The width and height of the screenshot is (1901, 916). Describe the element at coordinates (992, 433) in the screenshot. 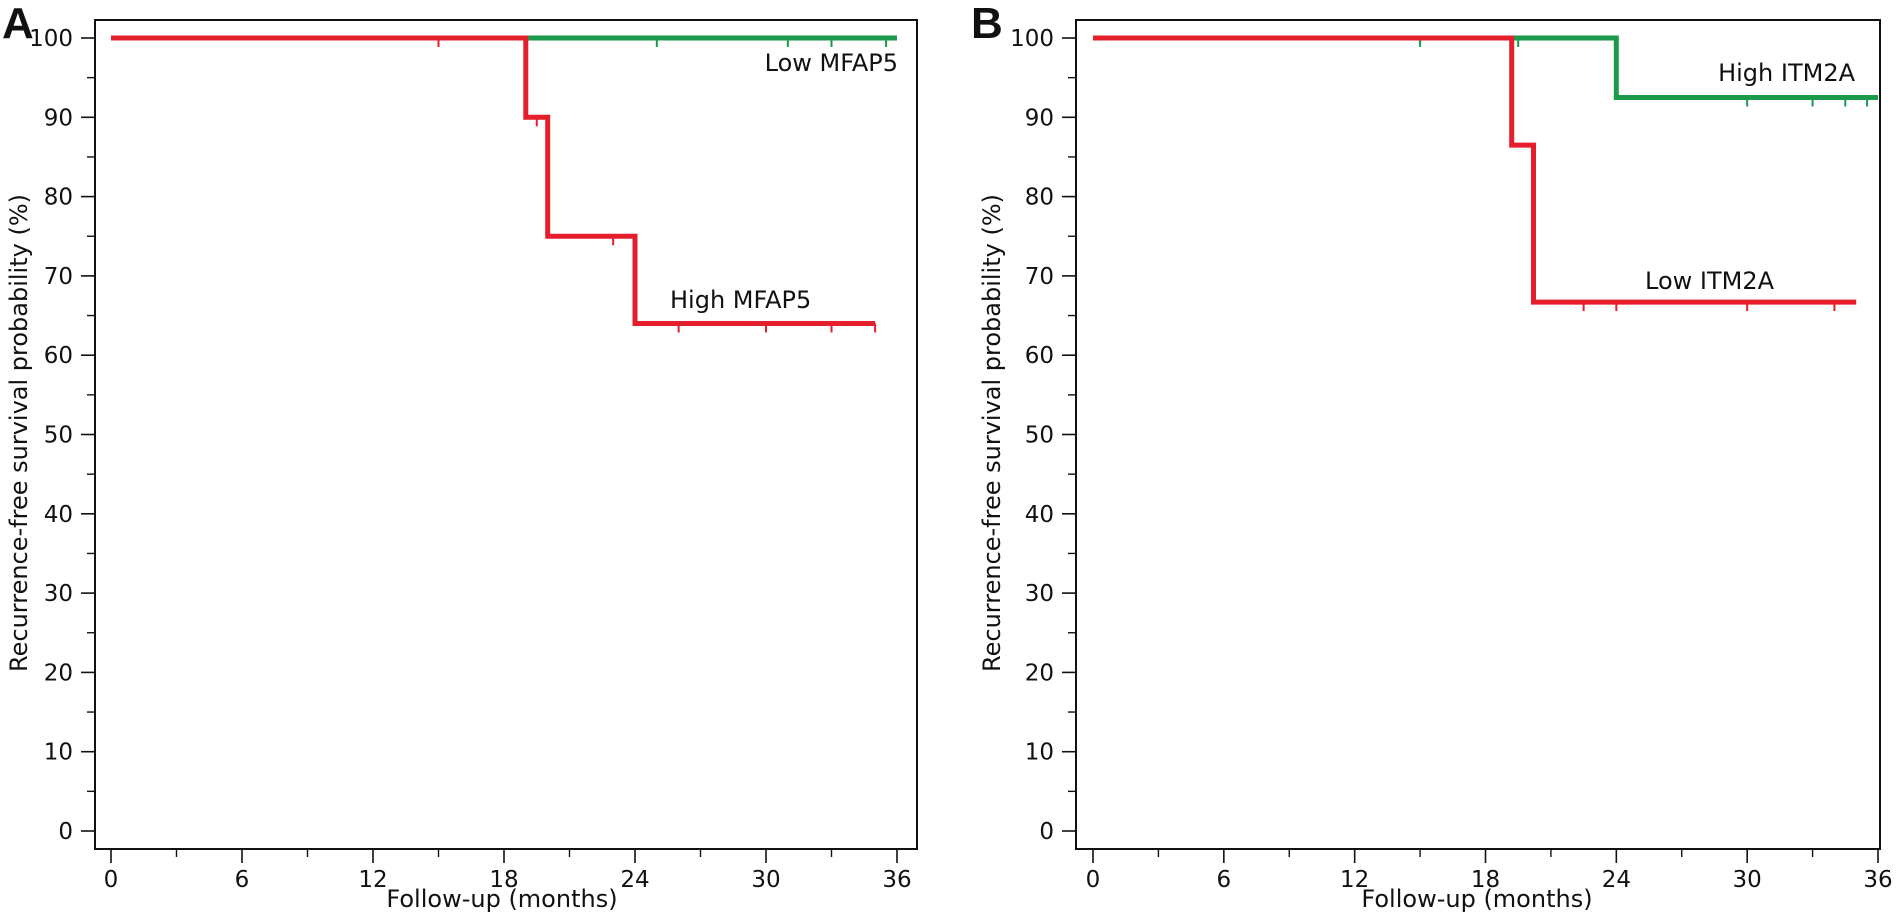

I see `panel-b-y-axis-title: Recurrence-free survival probability (%)` at that location.